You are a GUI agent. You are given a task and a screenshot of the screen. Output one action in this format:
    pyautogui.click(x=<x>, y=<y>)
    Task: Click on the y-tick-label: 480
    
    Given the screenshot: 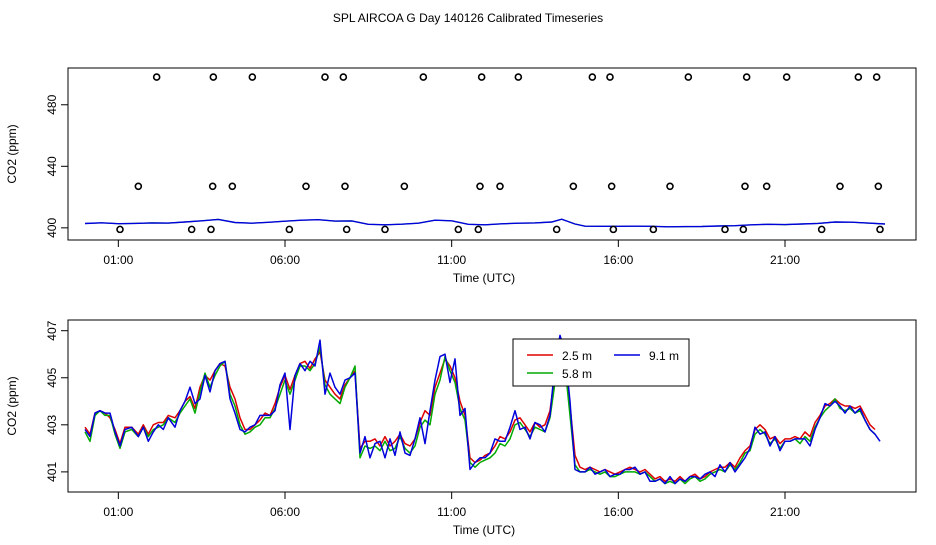 What is the action you would take?
    pyautogui.click(x=52, y=104)
    